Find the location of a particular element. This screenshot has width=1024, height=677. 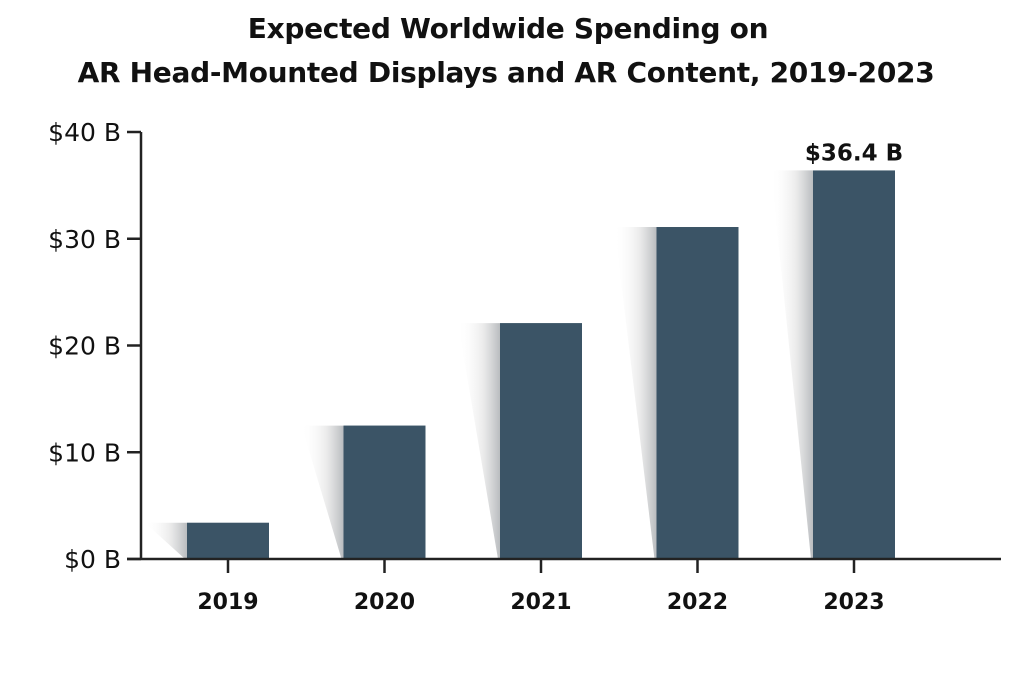

x-tick-label: 2019 is located at coordinates (227, 602).